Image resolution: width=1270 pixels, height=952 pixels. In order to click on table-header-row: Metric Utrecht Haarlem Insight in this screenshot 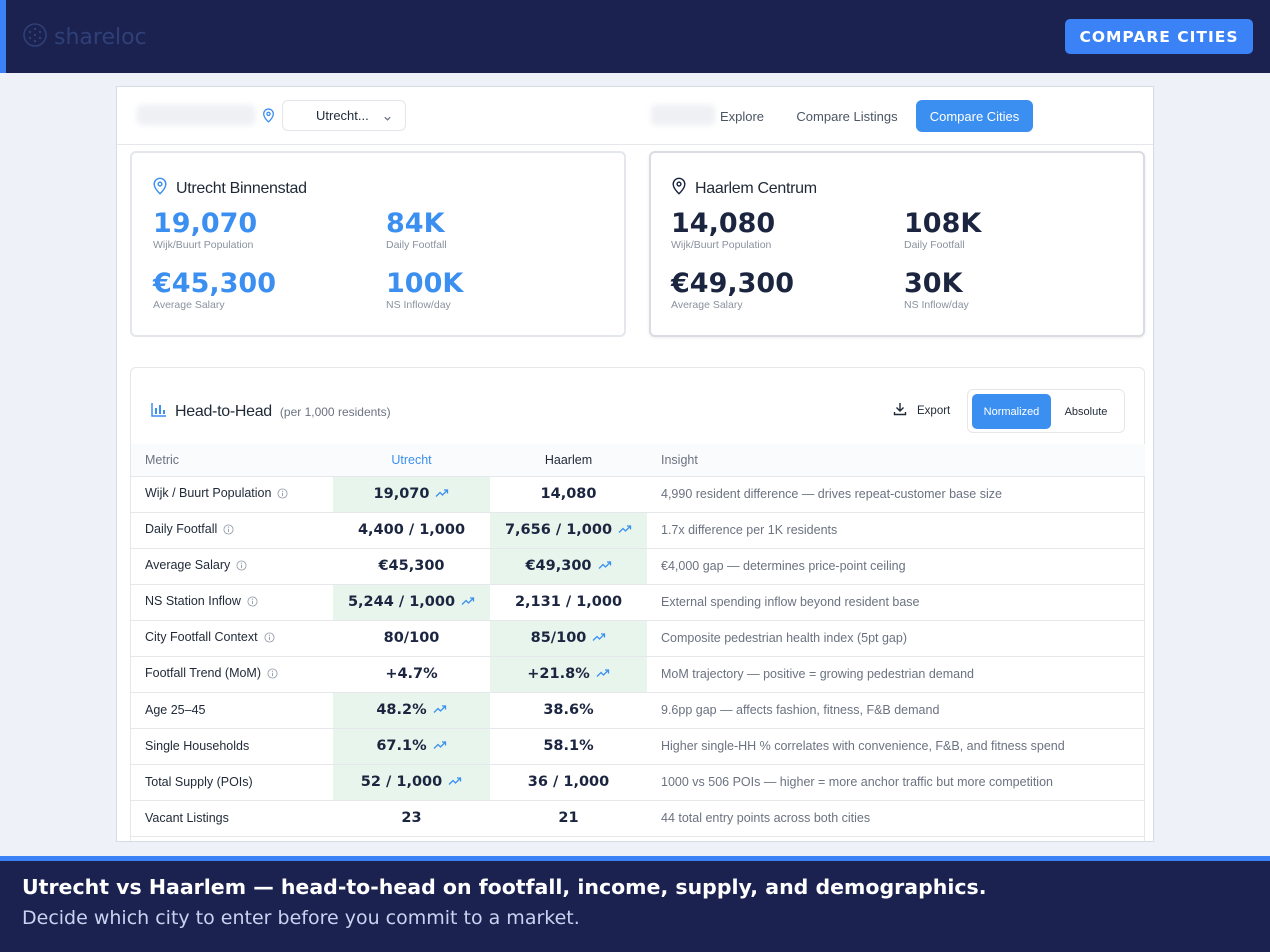, I will do `click(638, 460)`.